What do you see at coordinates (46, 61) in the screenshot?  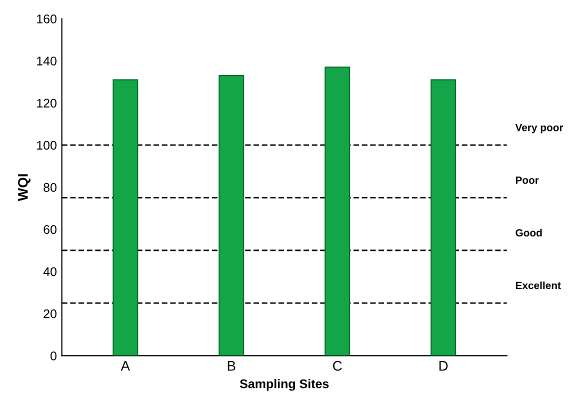 I see `y-tick-label: 140` at bounding box center [46, 61].